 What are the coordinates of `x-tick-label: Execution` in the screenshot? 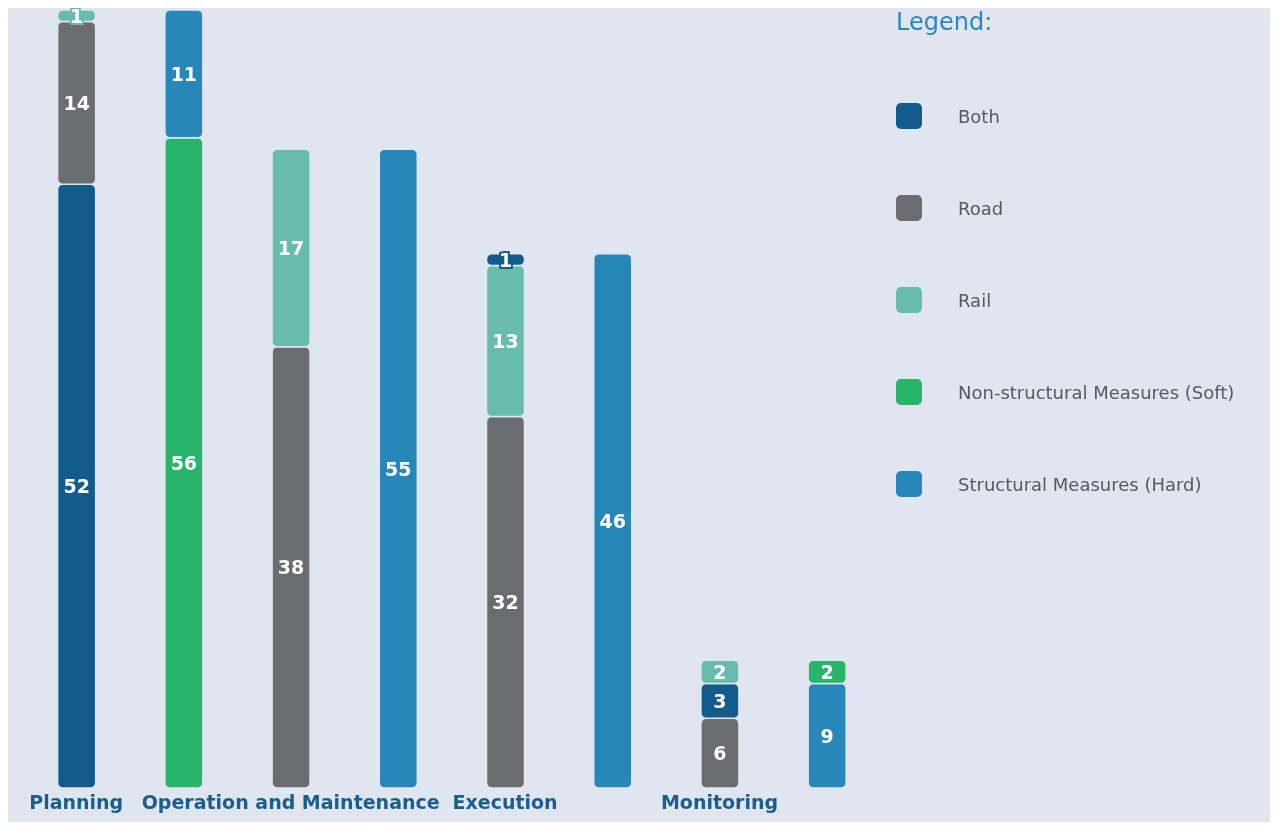 It's located at (505, 802).